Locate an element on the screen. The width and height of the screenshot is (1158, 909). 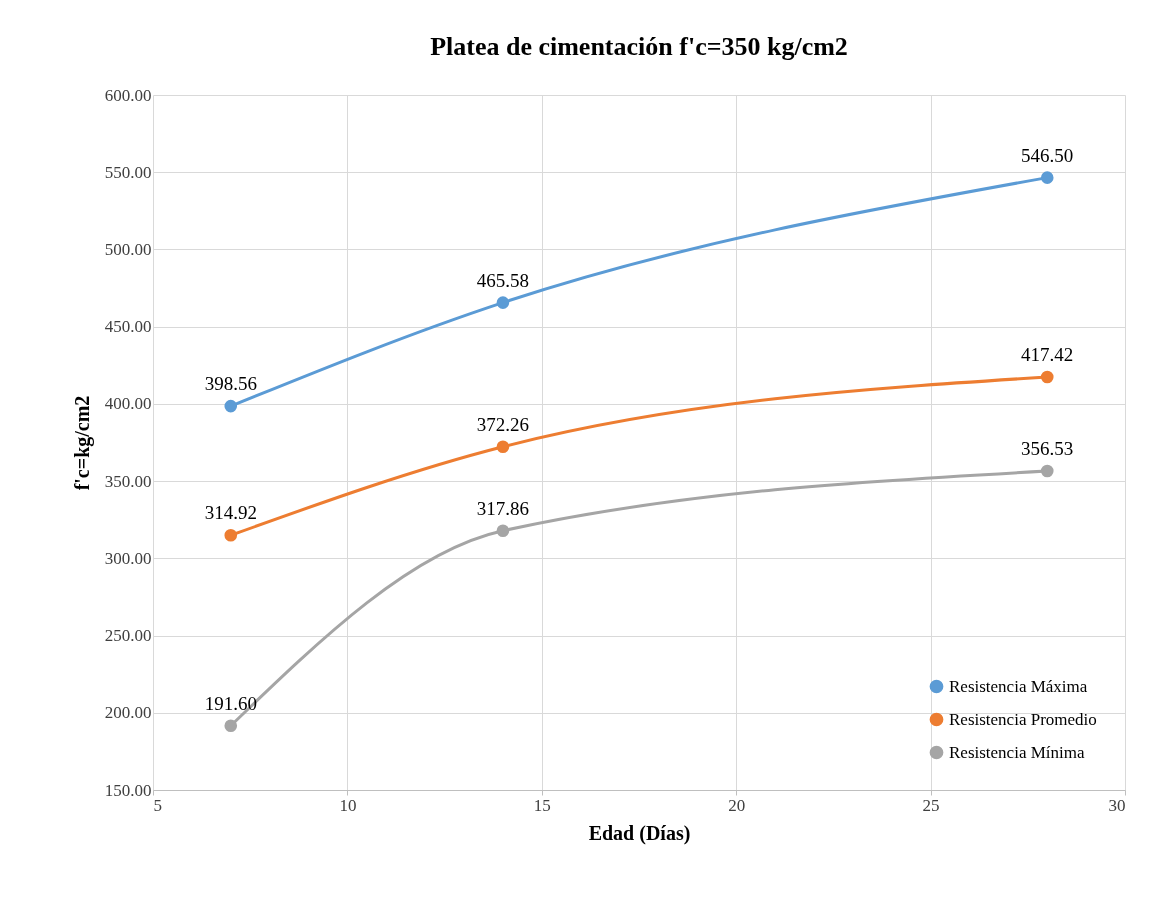
data-label: 417.42 is located at coordinates (1047, 354).